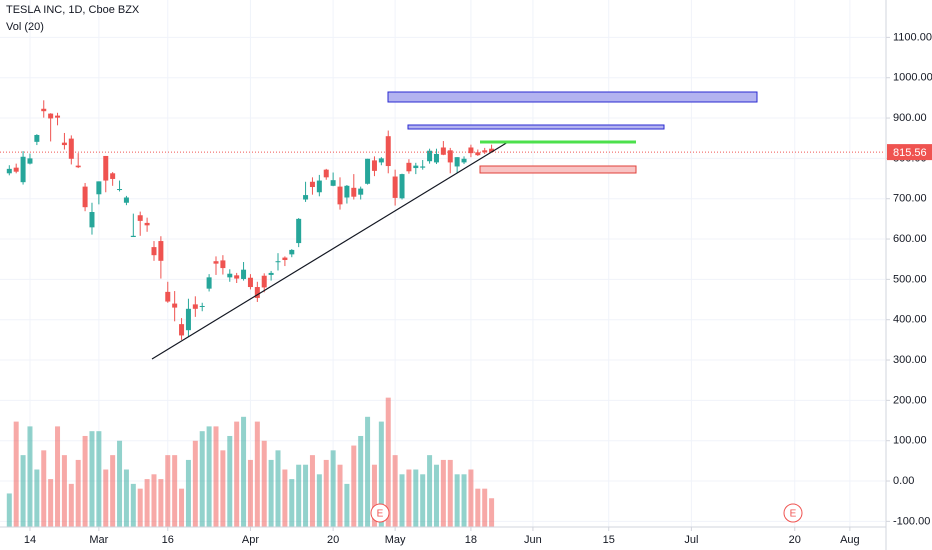 The width and height of the screenshot is (932, 550). I want to click on y-tick-label: 700.00, so click(910, 199).